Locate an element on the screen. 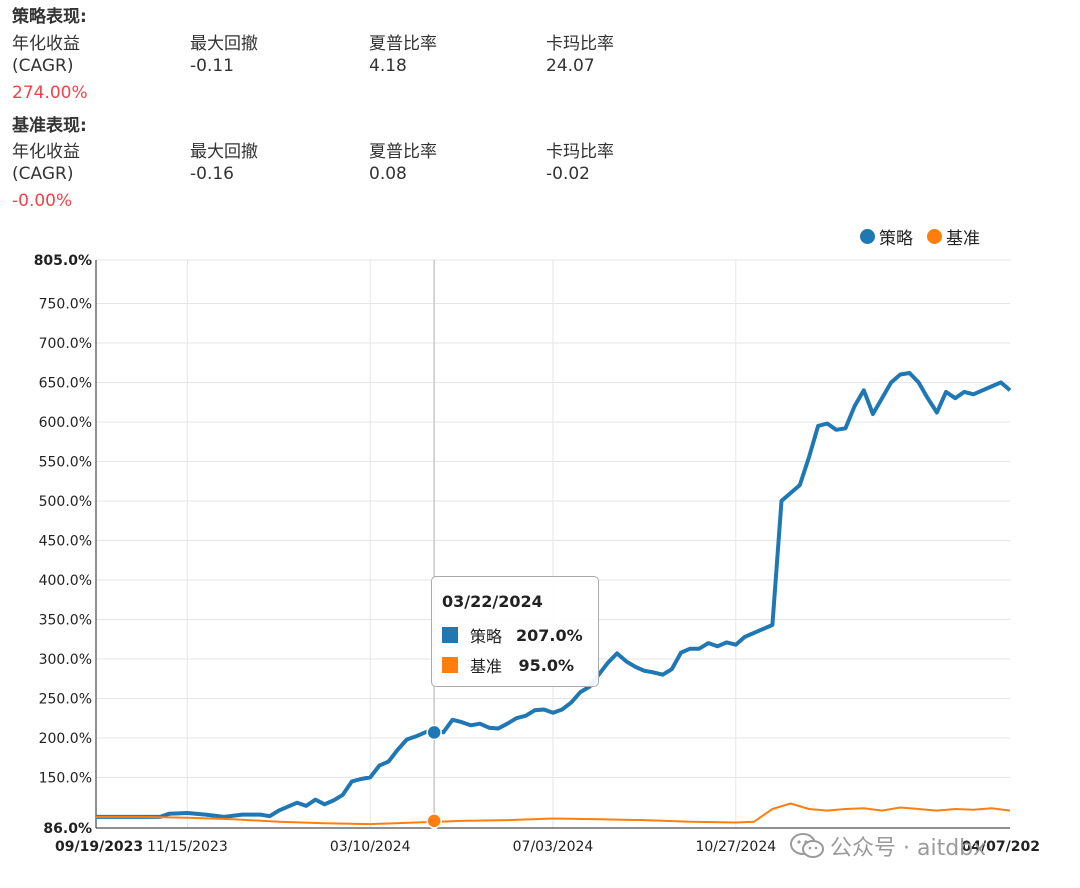  x-tick-label: 07/03/2024 is located at coordinates (553, 847).